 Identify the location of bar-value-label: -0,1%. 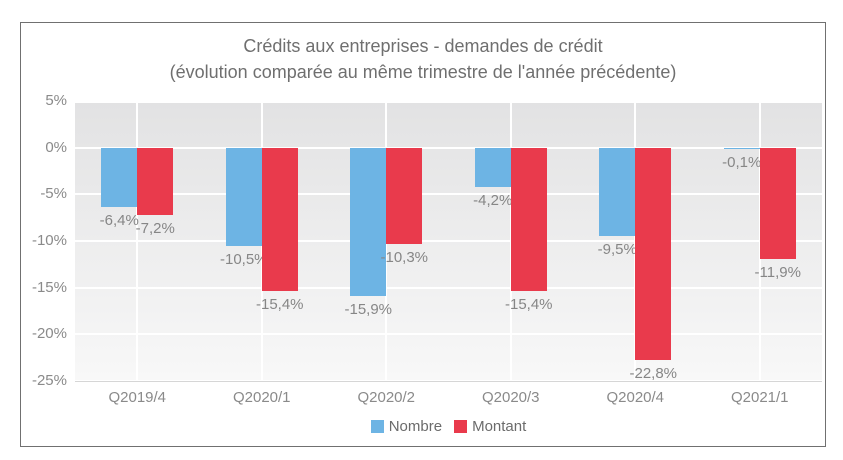
(742, 162).